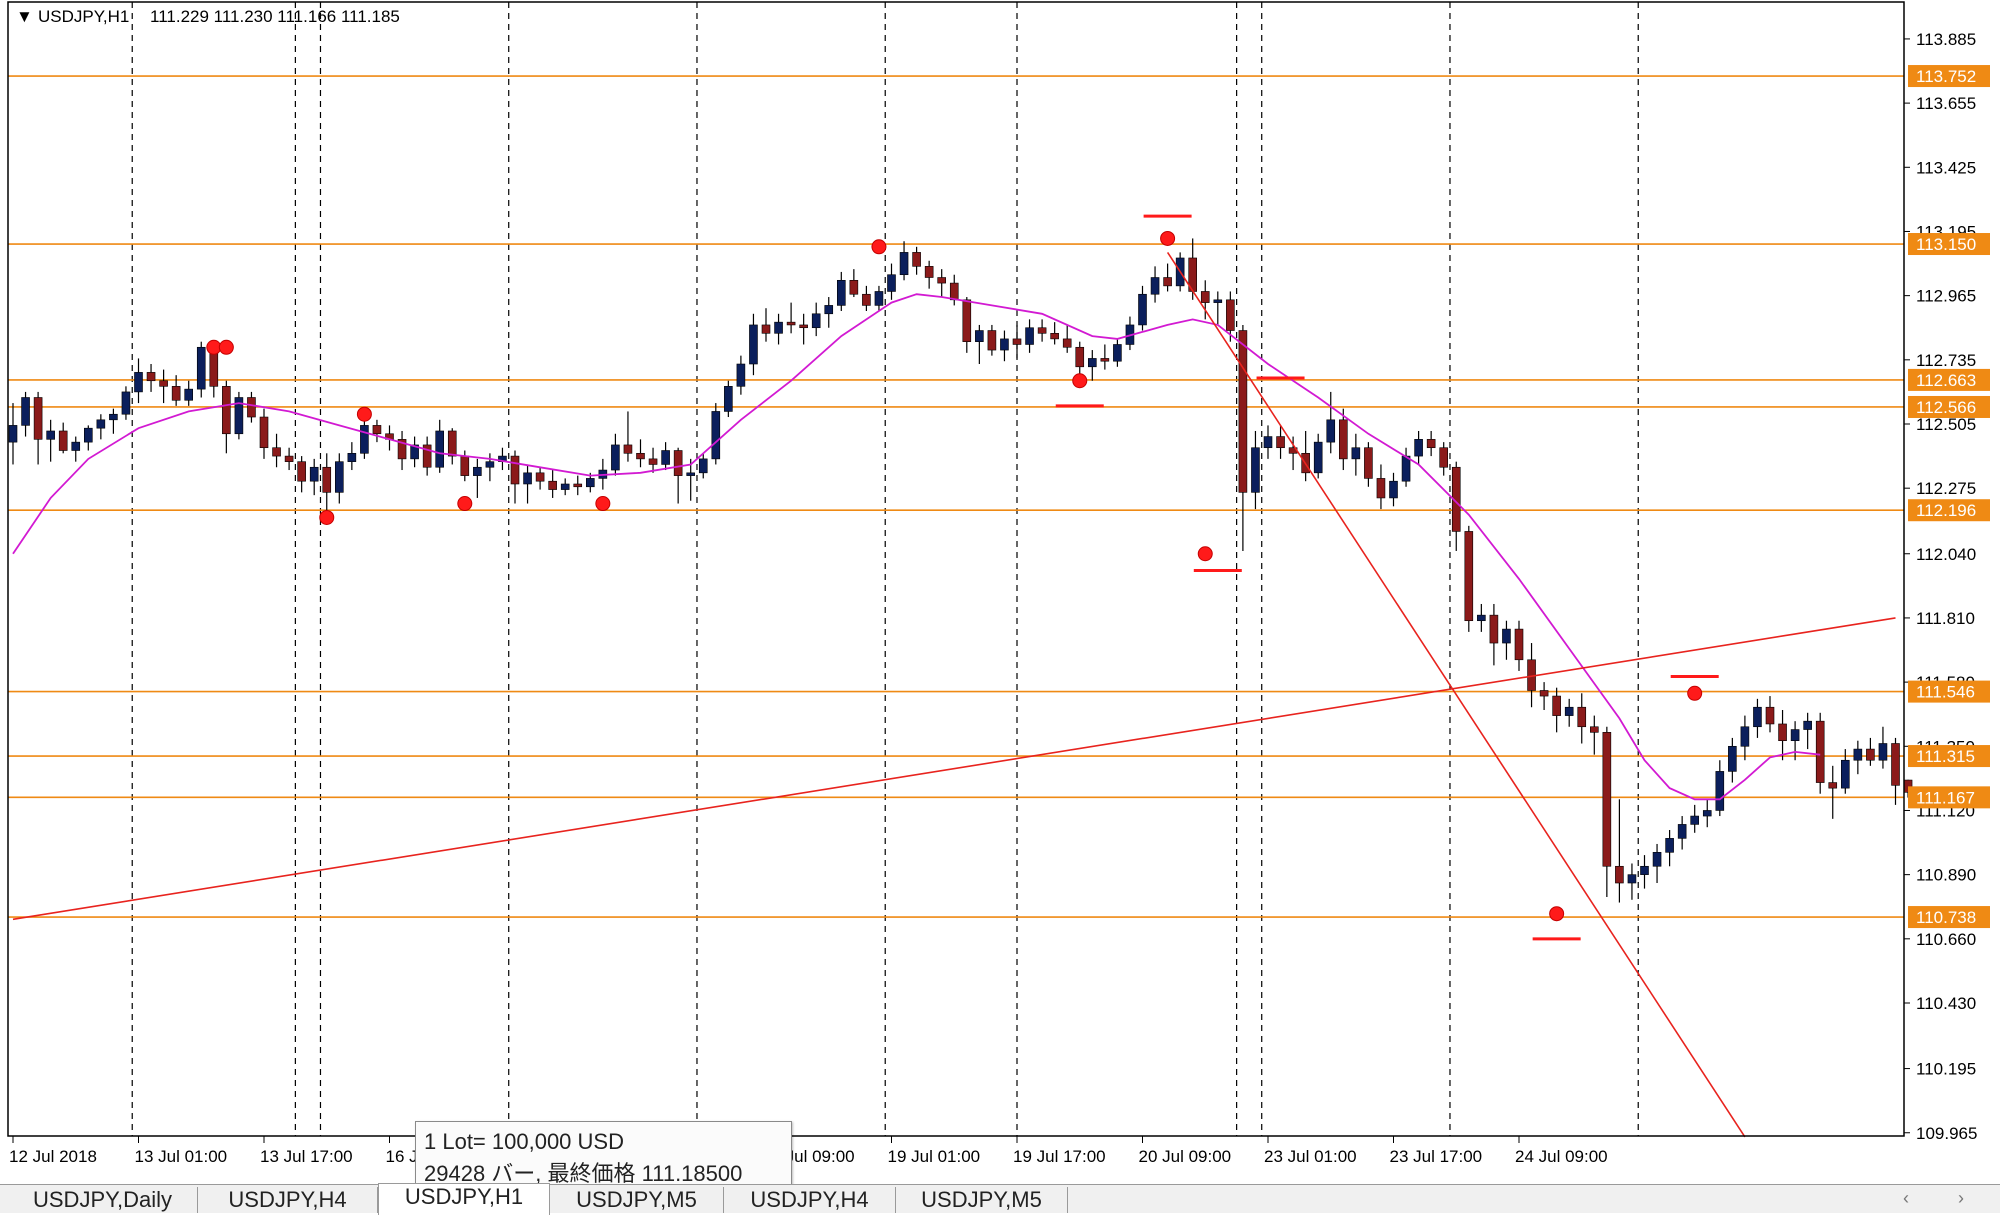 Image resolution: width=2000 pixels, height=1215 pixels. What do you see at coordinates (1436, 1156) in the screenshot?
I see `time-tick-label: 23 Jul 17:00` at bounding box center [1436, 1156].